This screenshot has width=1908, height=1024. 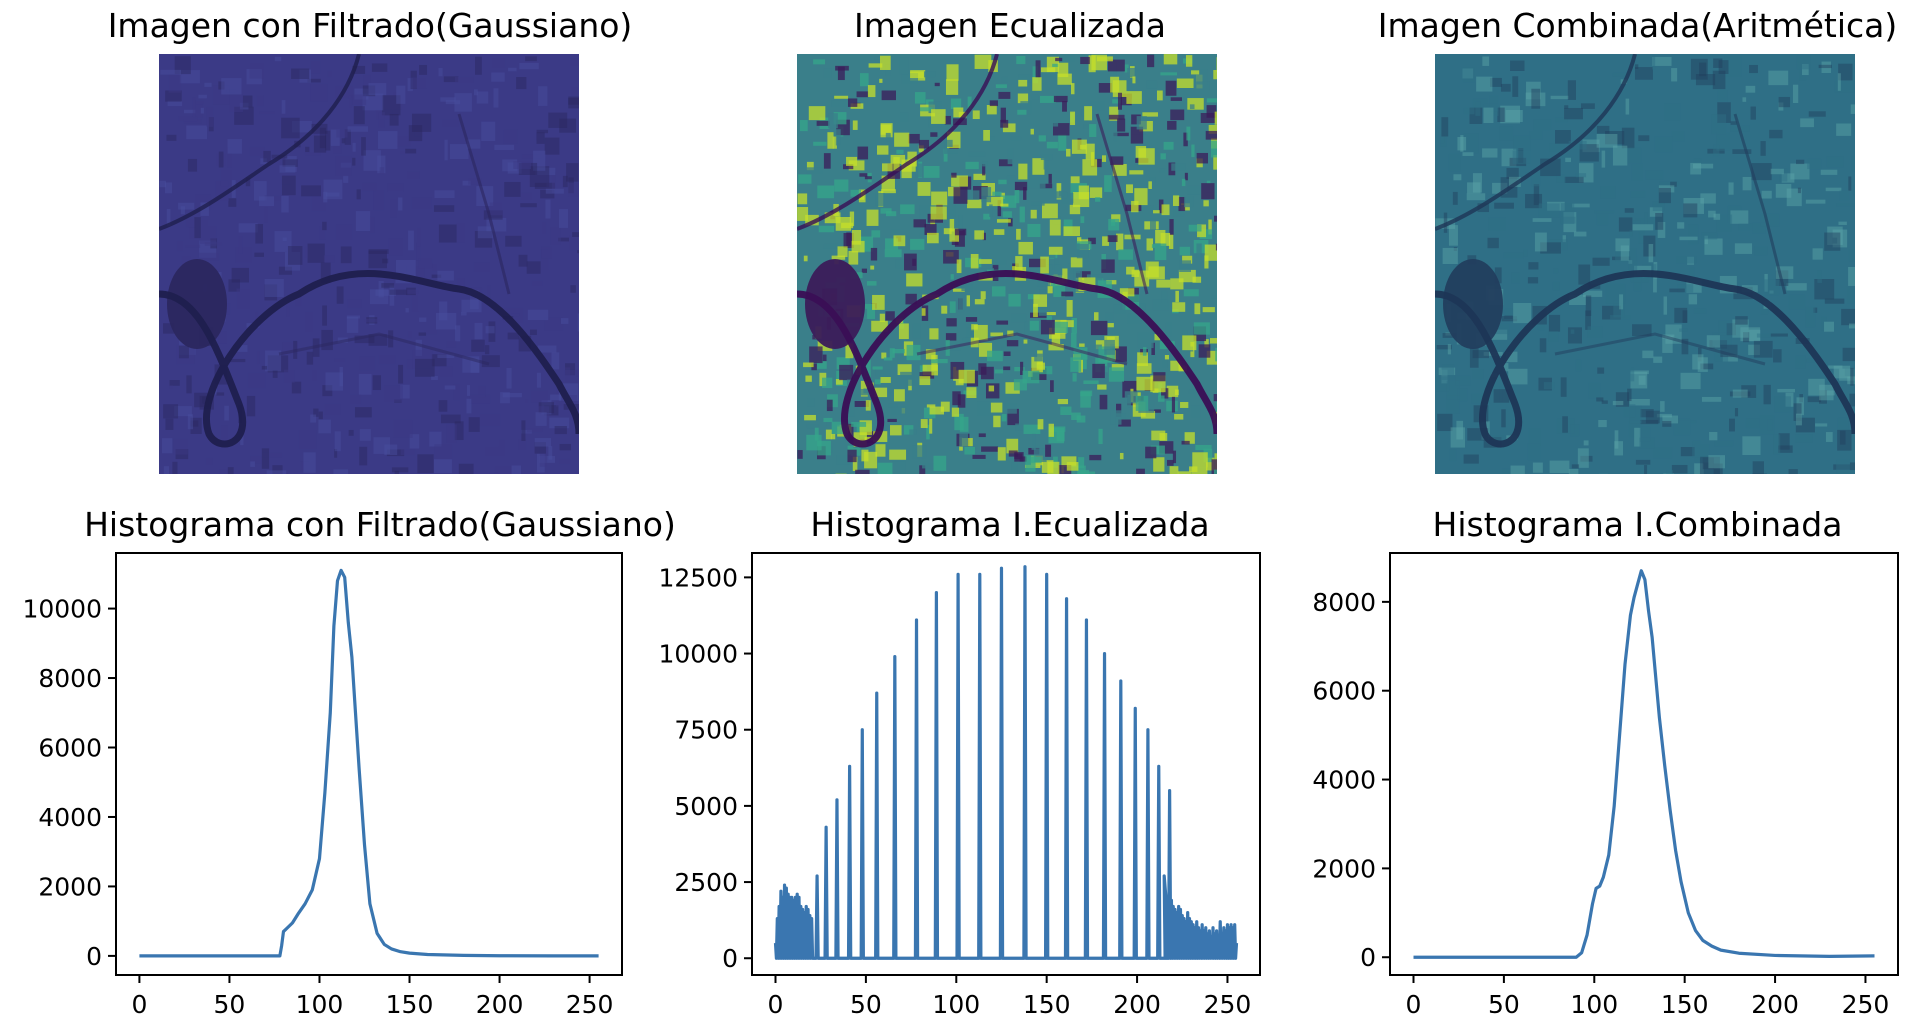 What do you see at coordinates (1010, 25) in the screenshot?
I see `image-title-ecualizada: Imagen Ecualizada` at bounding box center [1010, 25].